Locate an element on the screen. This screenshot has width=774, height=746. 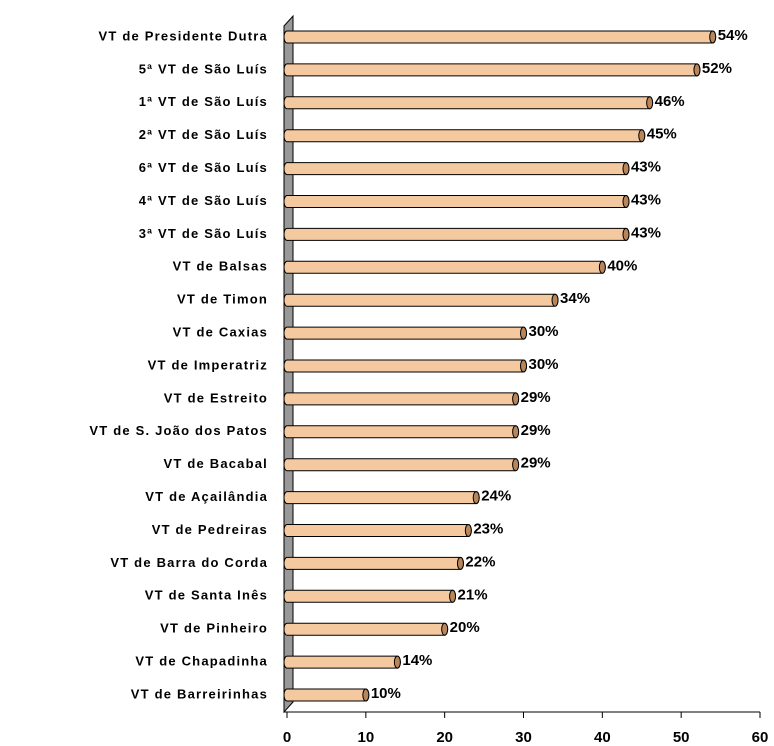
data-label: 46% is located at coordinates (670, 101).